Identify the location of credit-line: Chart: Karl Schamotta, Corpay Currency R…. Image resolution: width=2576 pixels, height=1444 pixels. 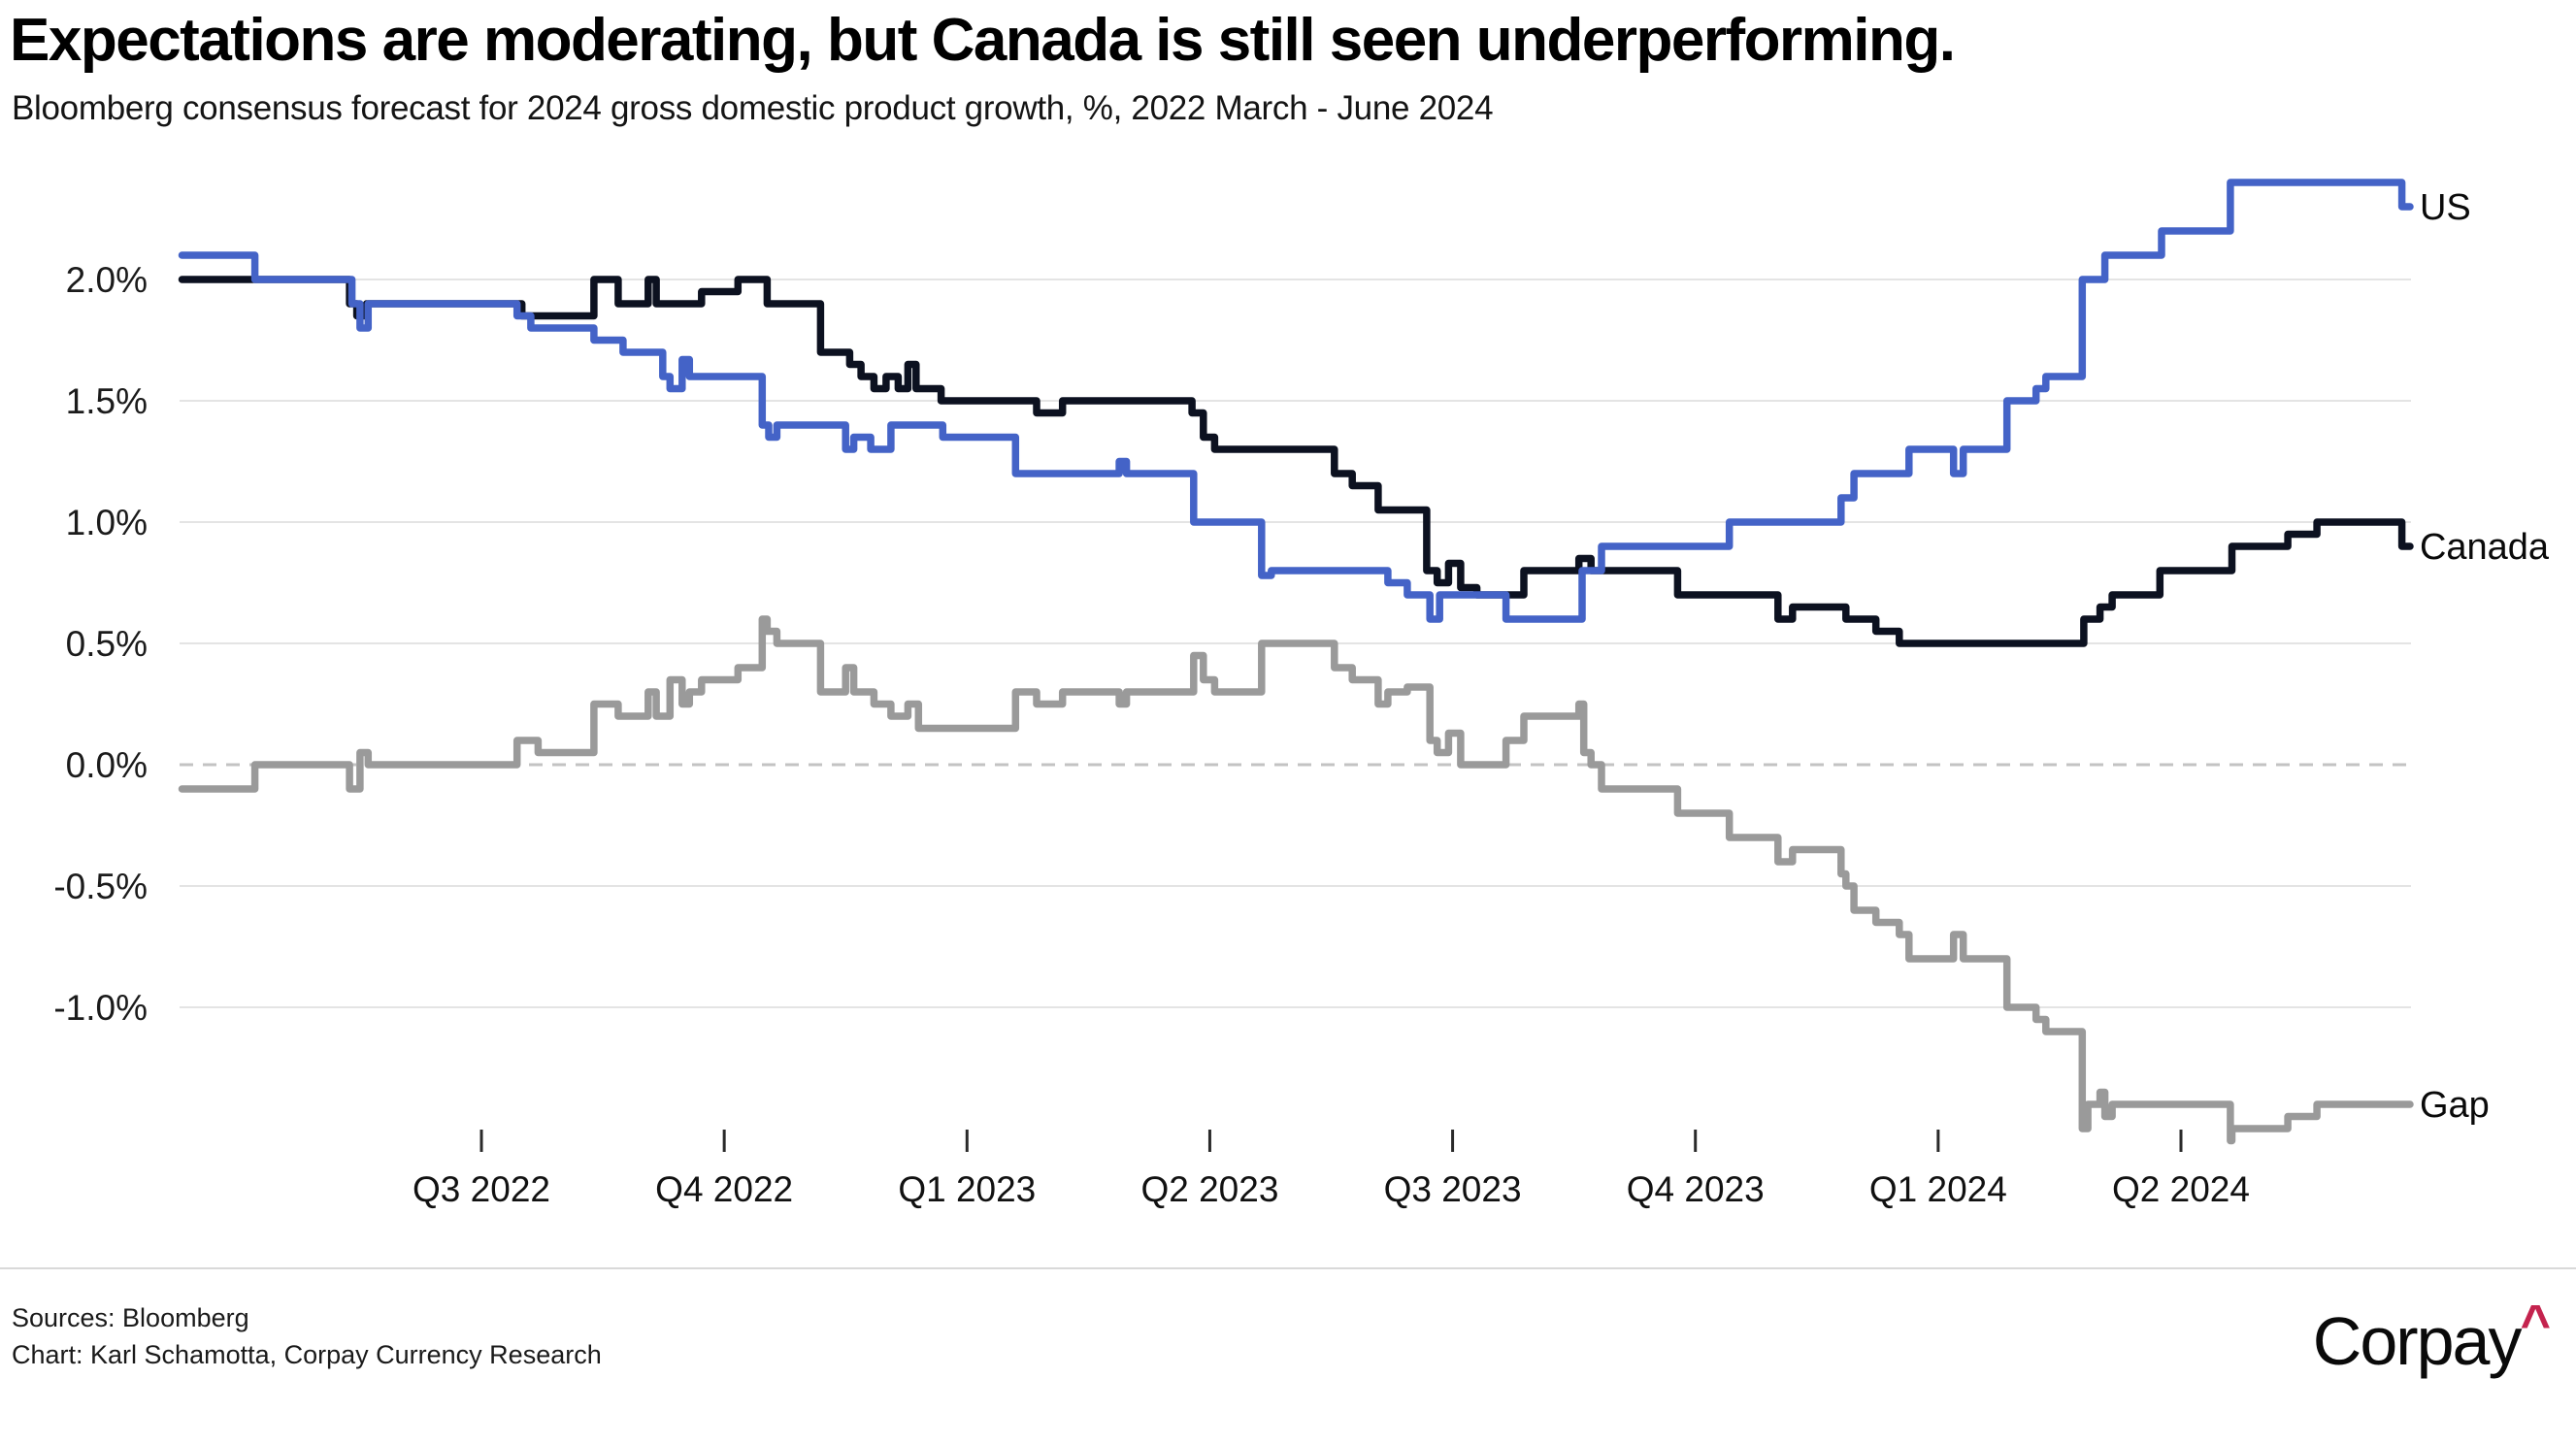
(307, 1354).